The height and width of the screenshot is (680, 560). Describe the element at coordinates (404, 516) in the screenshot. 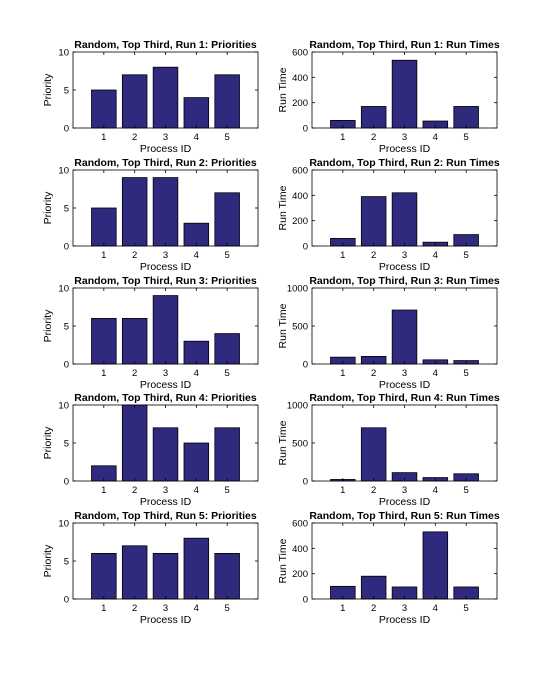

I see `chart-title: Random, Top Third, Run 5: Run Times` at that location.